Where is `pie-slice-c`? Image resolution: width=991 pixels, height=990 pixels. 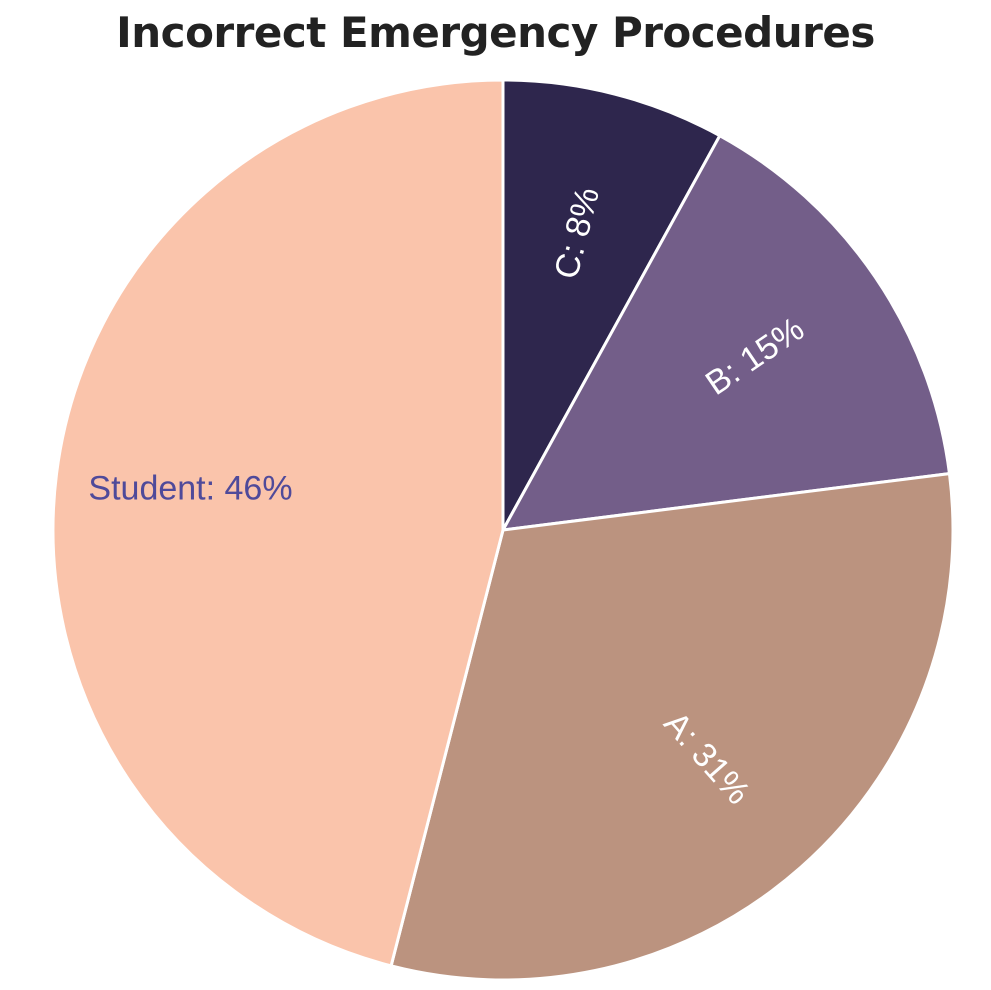
pie-slice-c is located at coordinates (611, 304).